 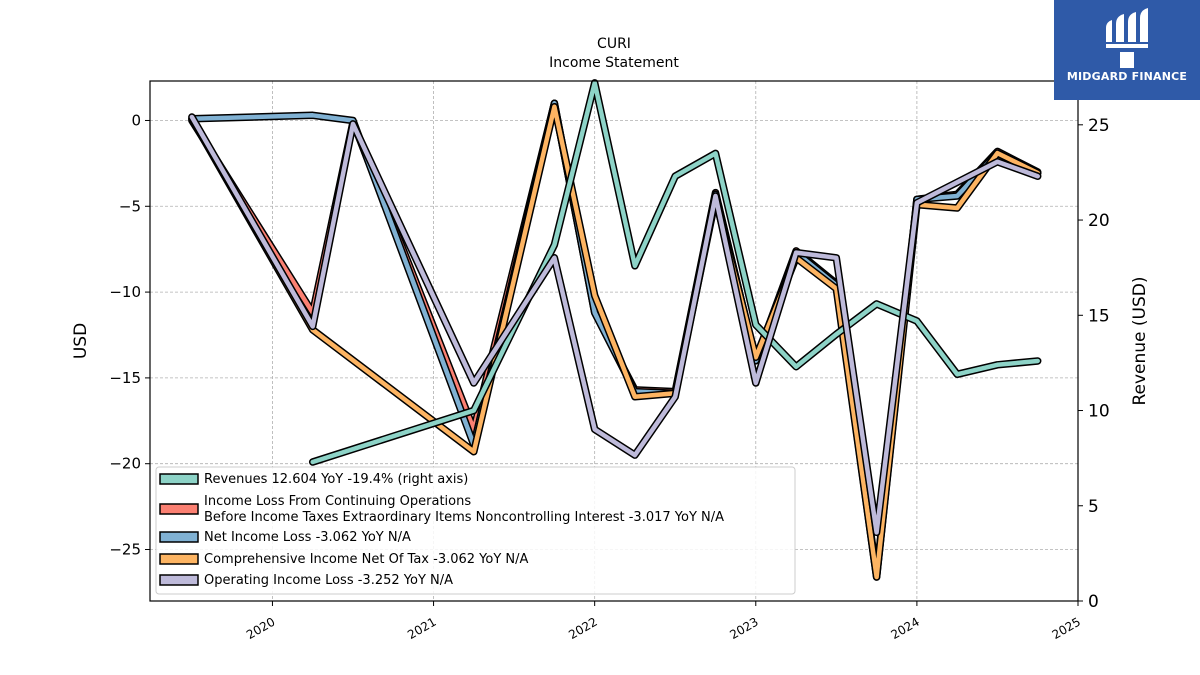 What do you see at coordinates (81, 341) in the screenshot?
I see `left-axis-label: USD` at bounding box center [81, 341].